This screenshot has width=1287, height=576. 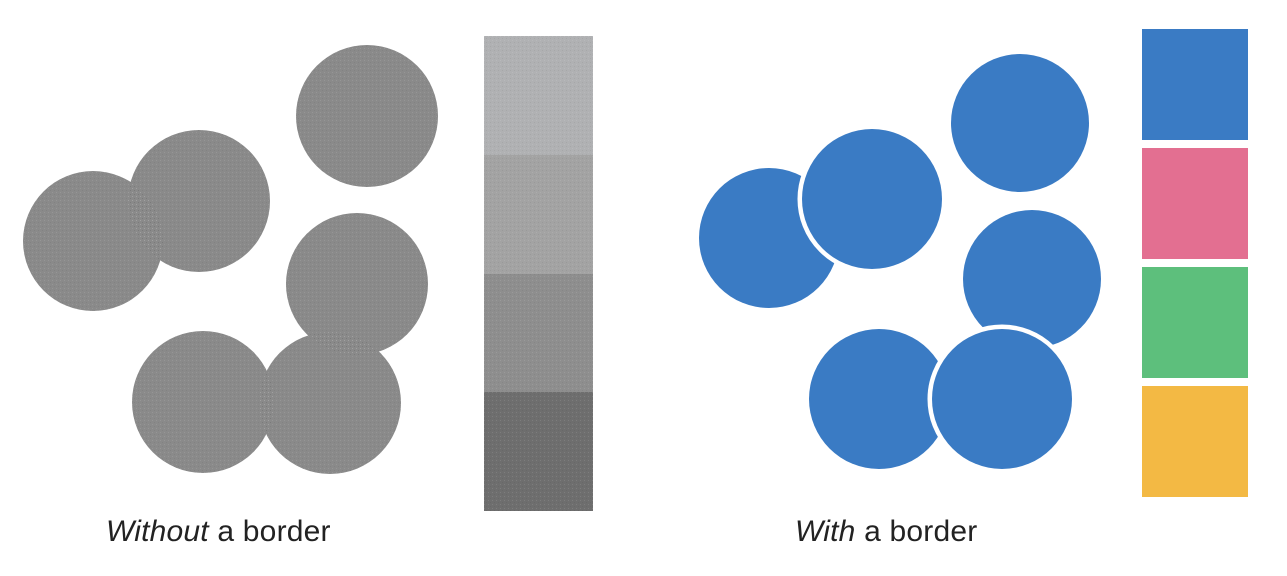 What do you see at coordinates (1195, 263) in the screenshot?
I see `right-swatch-column` at bounding box center [1195, 263].